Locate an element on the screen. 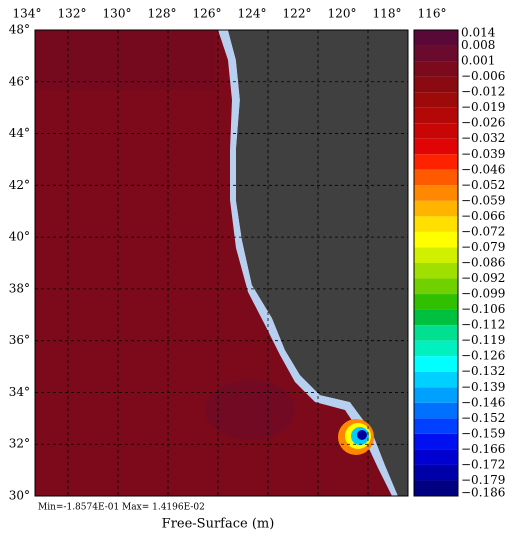 This screenshot has height=540, width=520. latitude-label: 34° is located at coordinates (19, 392).